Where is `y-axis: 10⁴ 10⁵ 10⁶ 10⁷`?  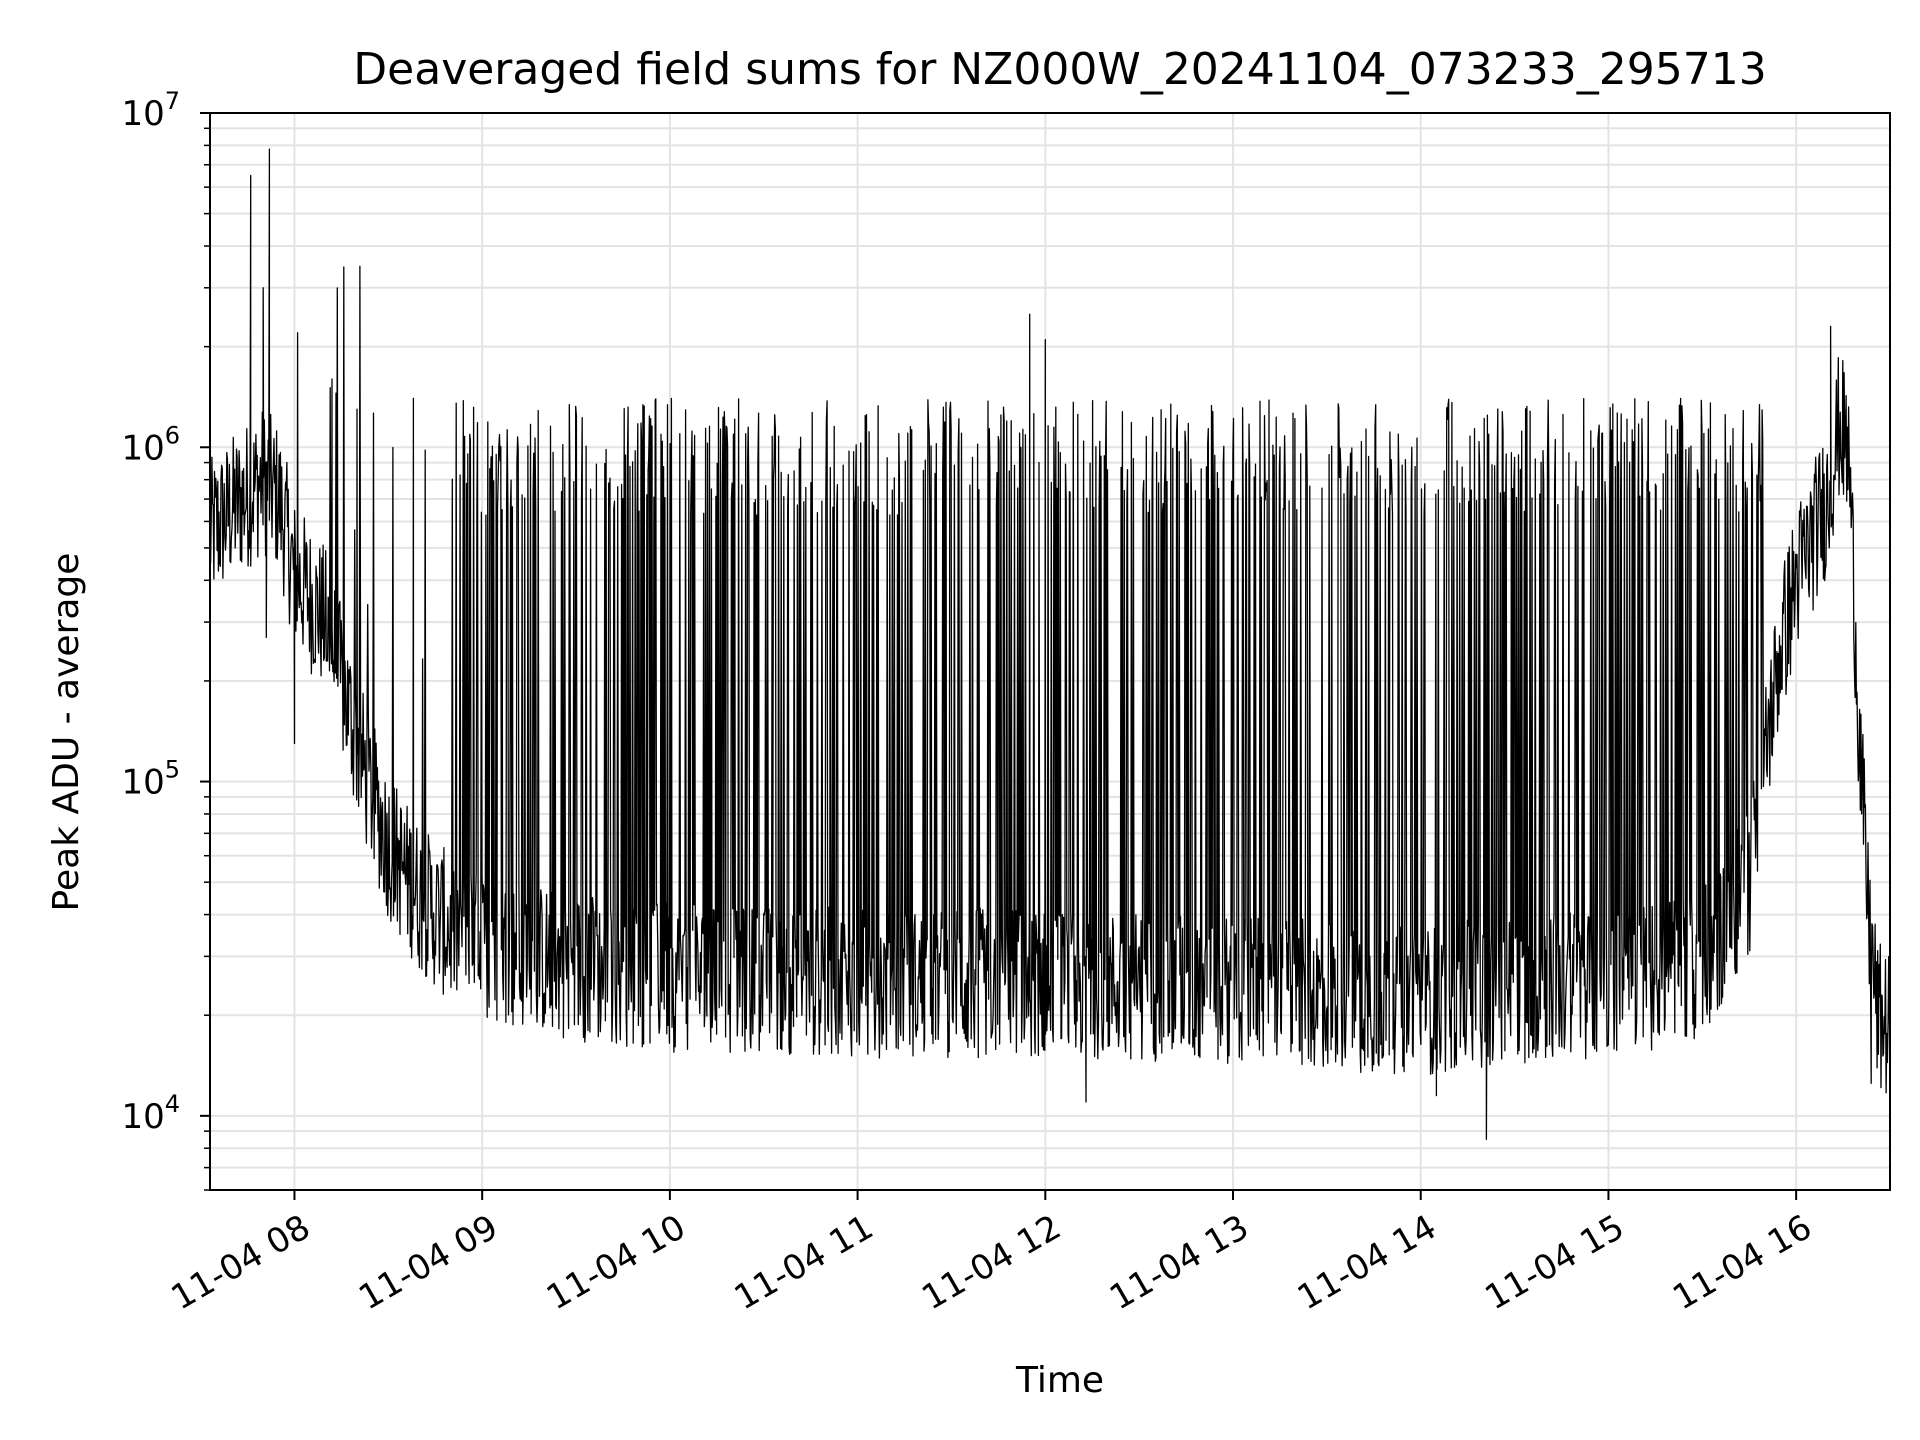 y-axis: 10⁴ 10⁵ 10⁶ 10⁷ is located at coordinates (165, 639).